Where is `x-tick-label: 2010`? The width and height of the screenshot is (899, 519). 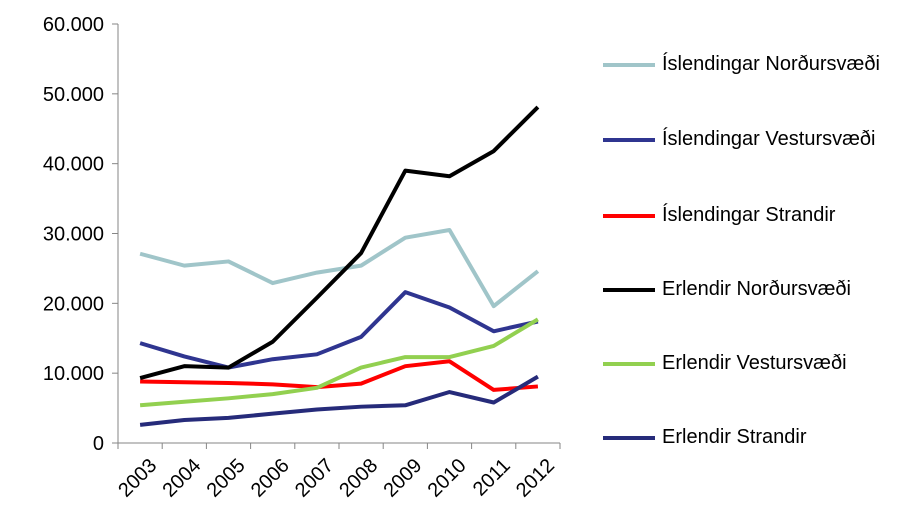 x-tick-label: 2010 is located at coordinates (447, 478).